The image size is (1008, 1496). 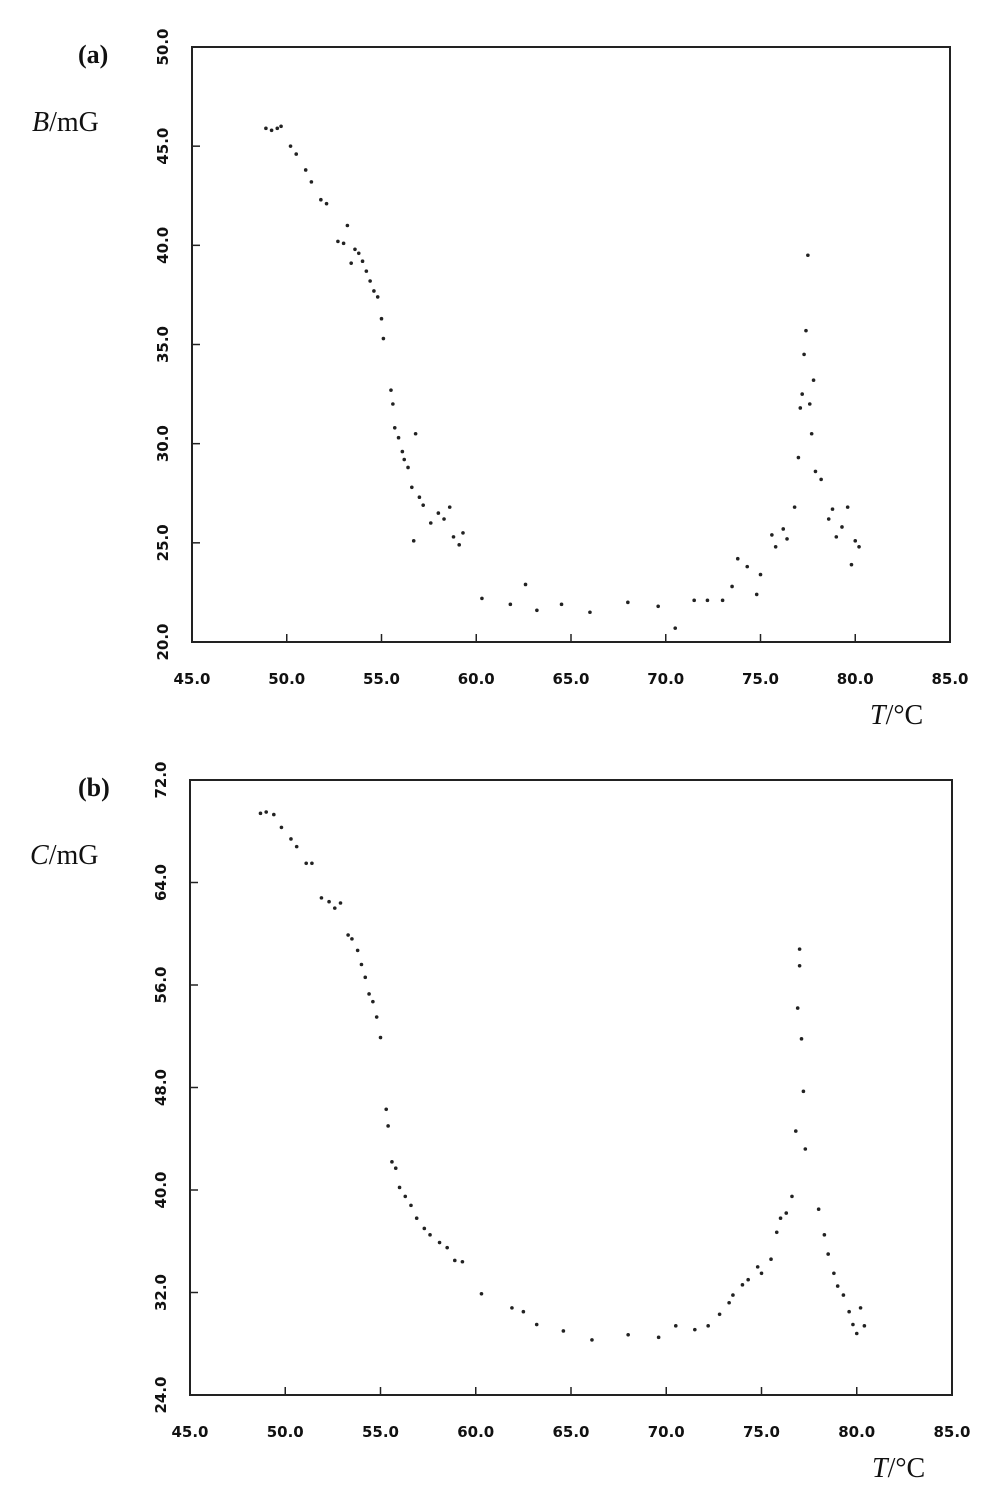 I want to click on x-axis-label: T/°C, so click(x=898, y=1468).